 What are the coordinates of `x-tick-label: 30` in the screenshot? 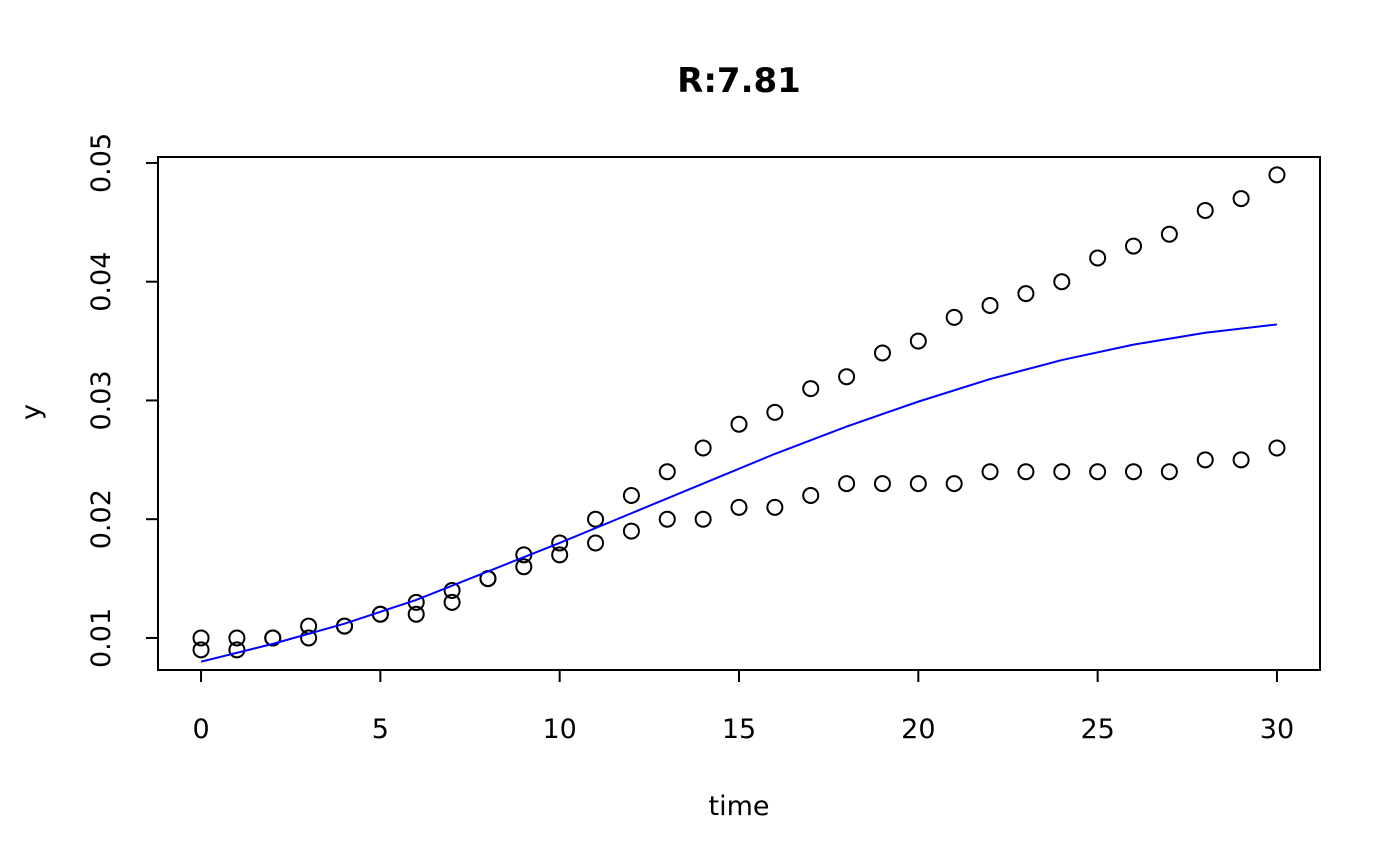 It's located at (1277, 729).